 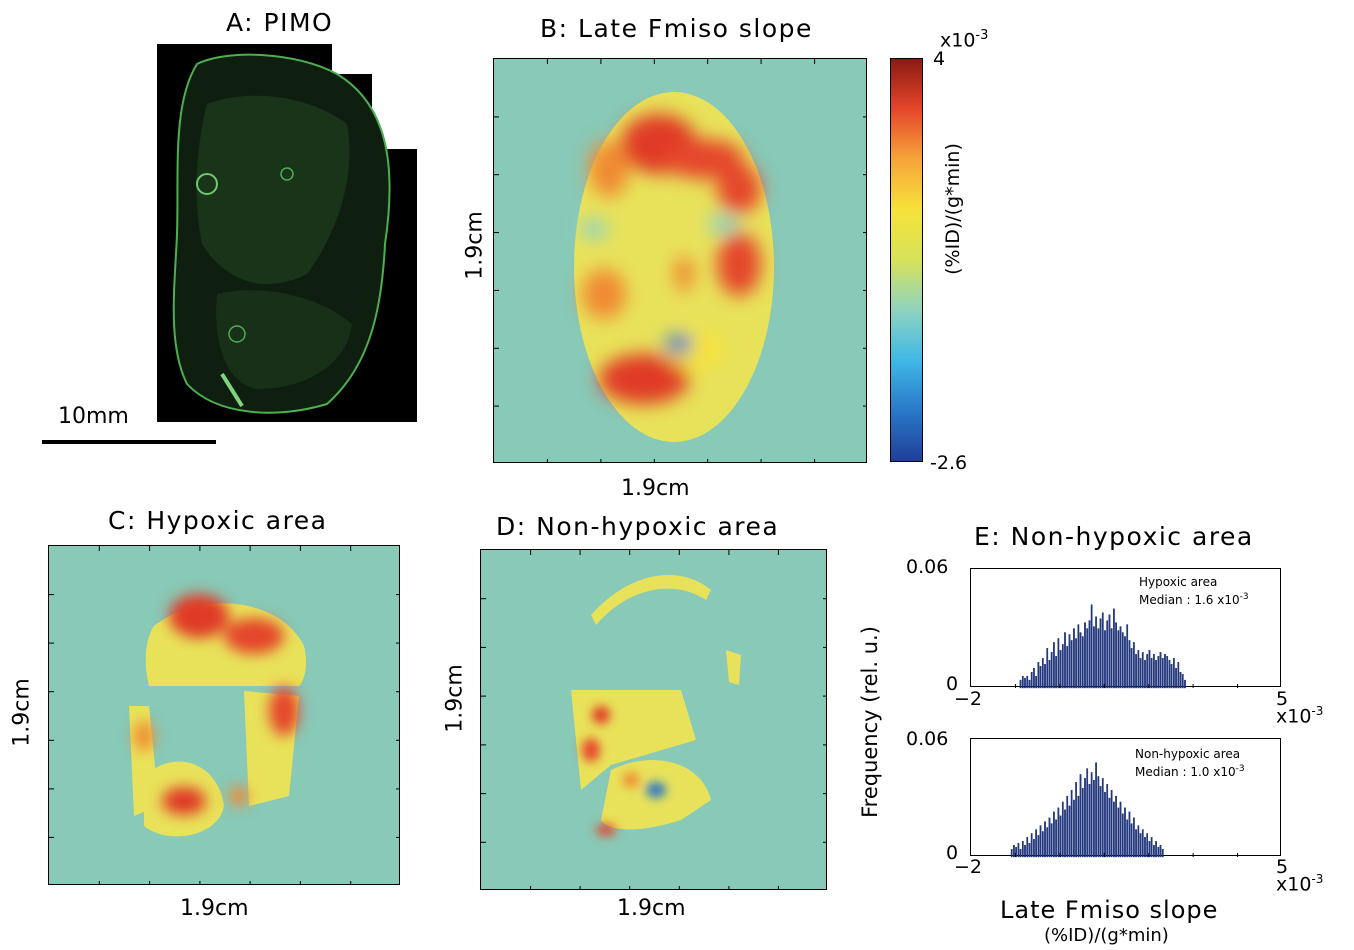 What do you see at coordinates (733, 667) in the screenshot?
I see `non-hypoxic-region-right` at bounding box center [733, 667].